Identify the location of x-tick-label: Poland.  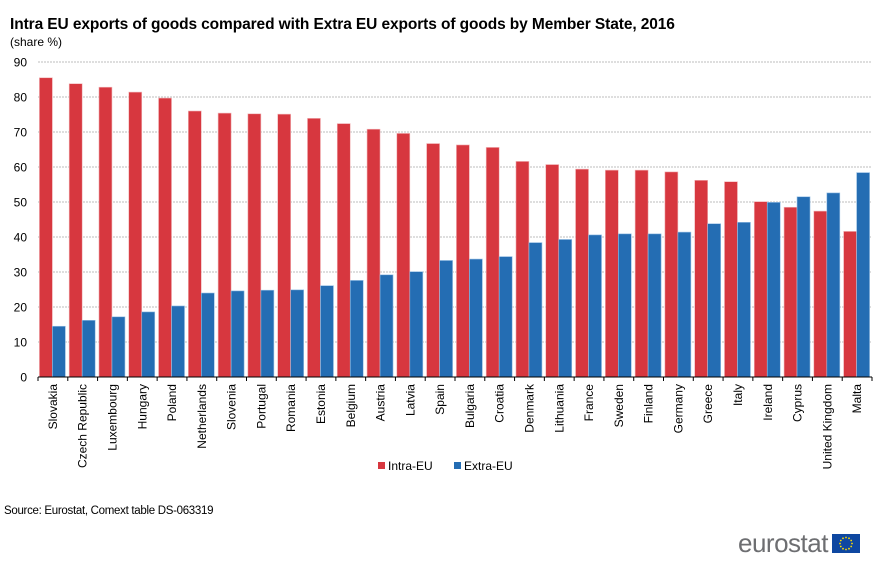
(172, 402).